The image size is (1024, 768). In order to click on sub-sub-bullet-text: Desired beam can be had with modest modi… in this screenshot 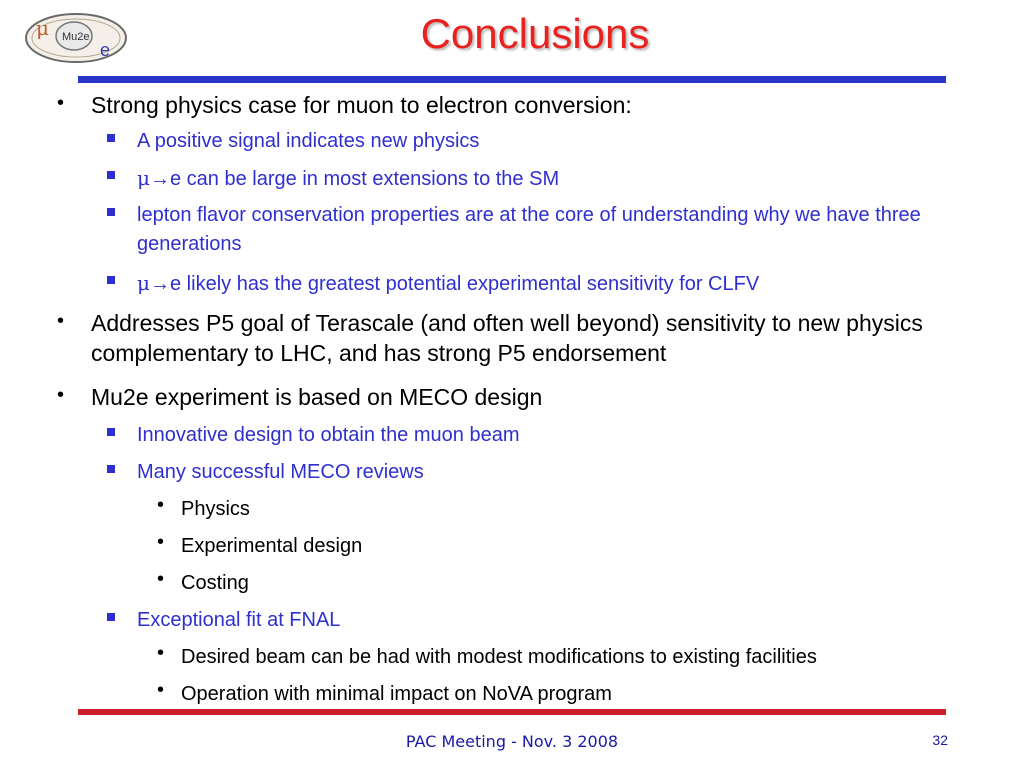, I will do `click(499, 657)`.